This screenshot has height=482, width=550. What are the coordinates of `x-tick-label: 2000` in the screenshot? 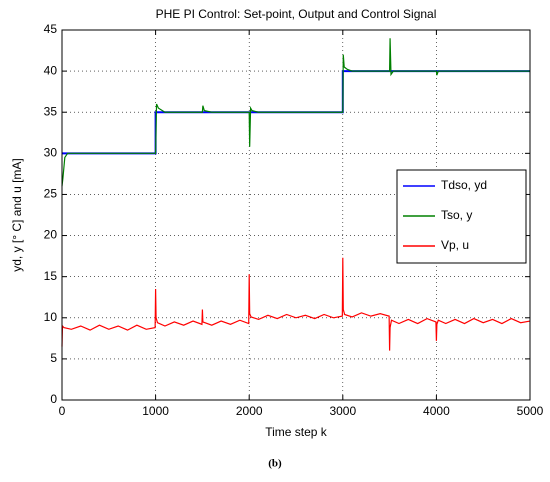 It's located at (249, 411).